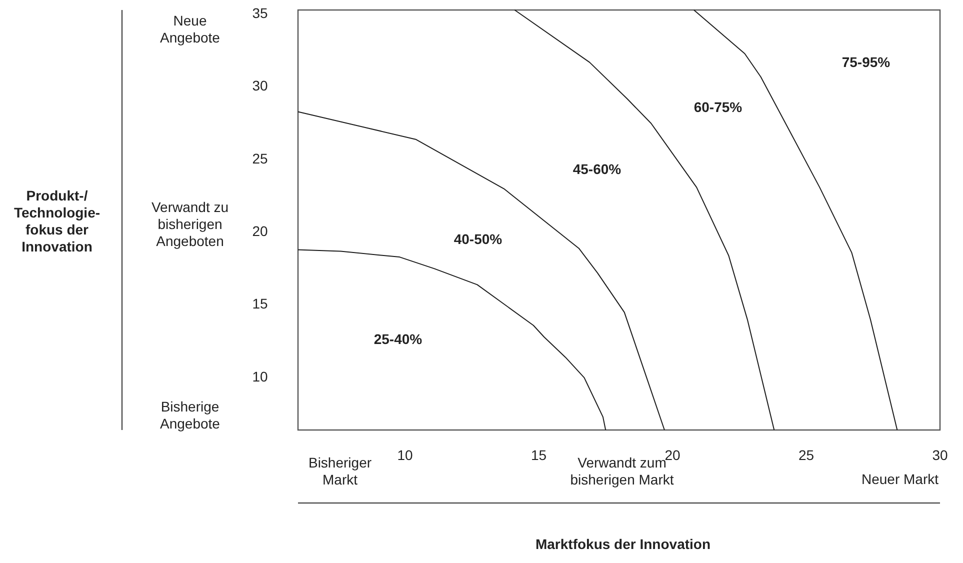 This screenshot has width=963, height=563. I want to click on text: Neuer Markt, so click(900, 478).